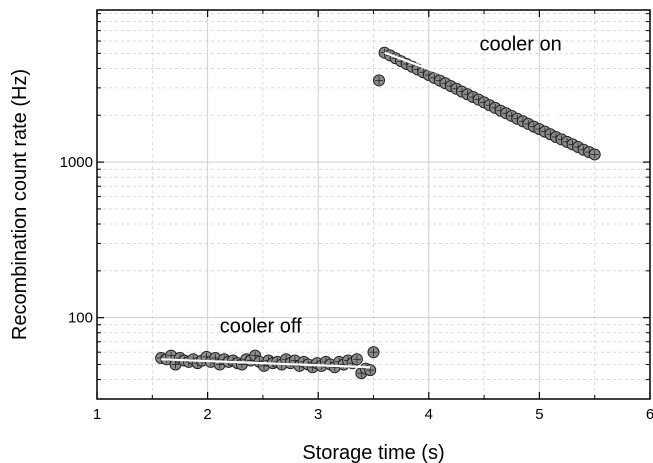 This screenshot has height=463, width=653. Describe the element at coordinates (373, 452) in the screenshot. I see `x-axis-label: Storage time (s)` at that location.